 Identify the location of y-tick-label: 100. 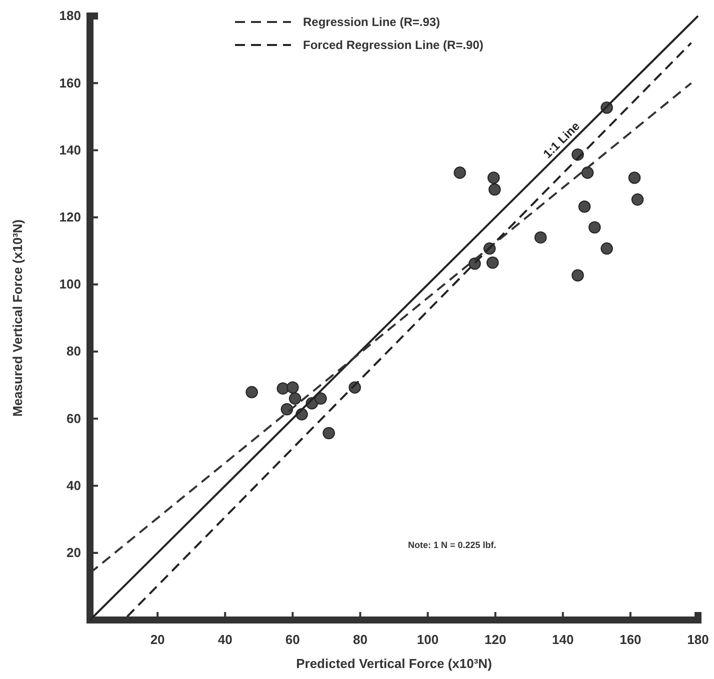
(70, 284).